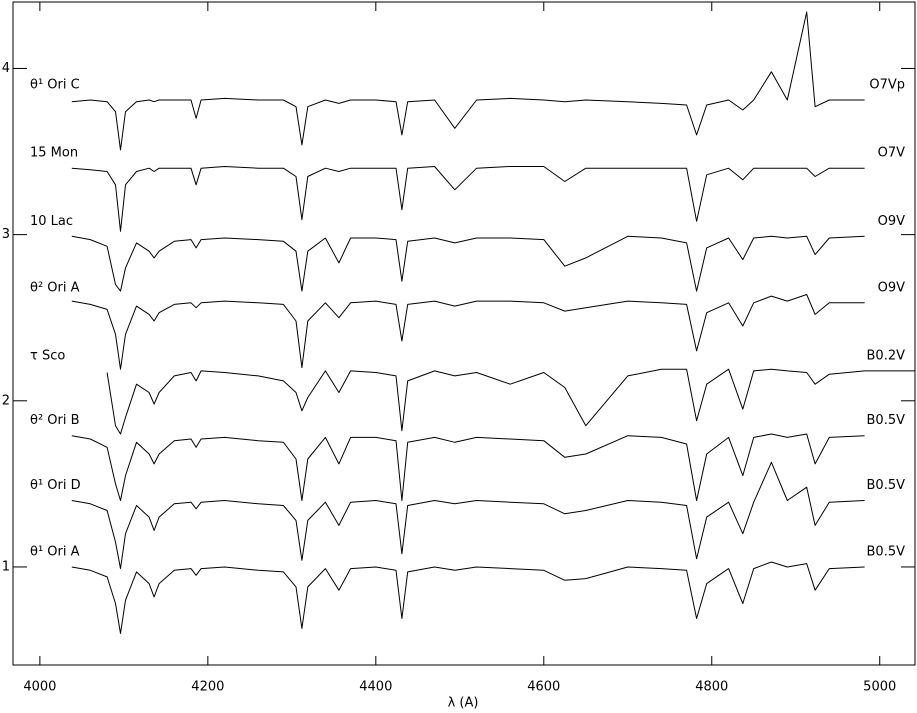  What do you see at coordinates (6, 400) in the screenshot?
I see `y-tick-label: 2` at bounding box center [6, 400].